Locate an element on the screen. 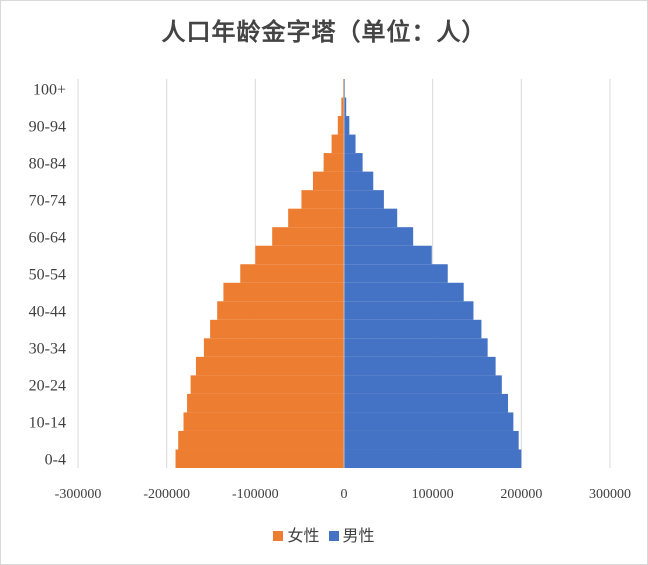  y-tick-label: 70-74 is located at coordinates (47, 200).